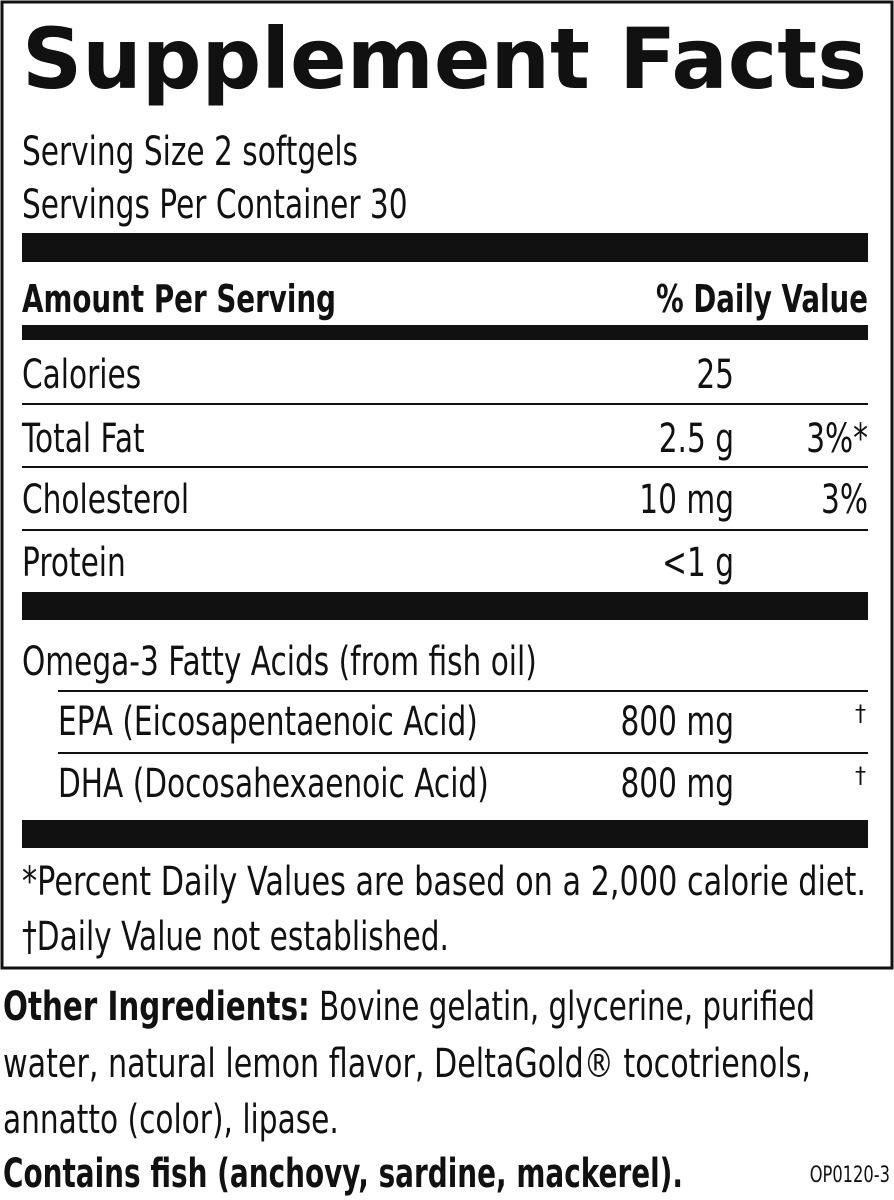 The image size is (894, 1200). I want to click on nutrient-amount: <1 g, so click(698, 563).